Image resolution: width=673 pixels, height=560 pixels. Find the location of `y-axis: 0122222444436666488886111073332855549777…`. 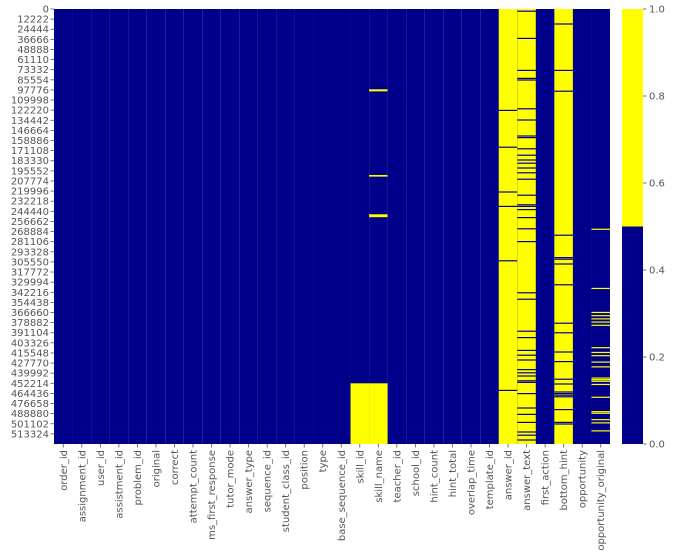

y-axis: 0122222444436666488886111073332855549777… is located at coordinates (32, 222).